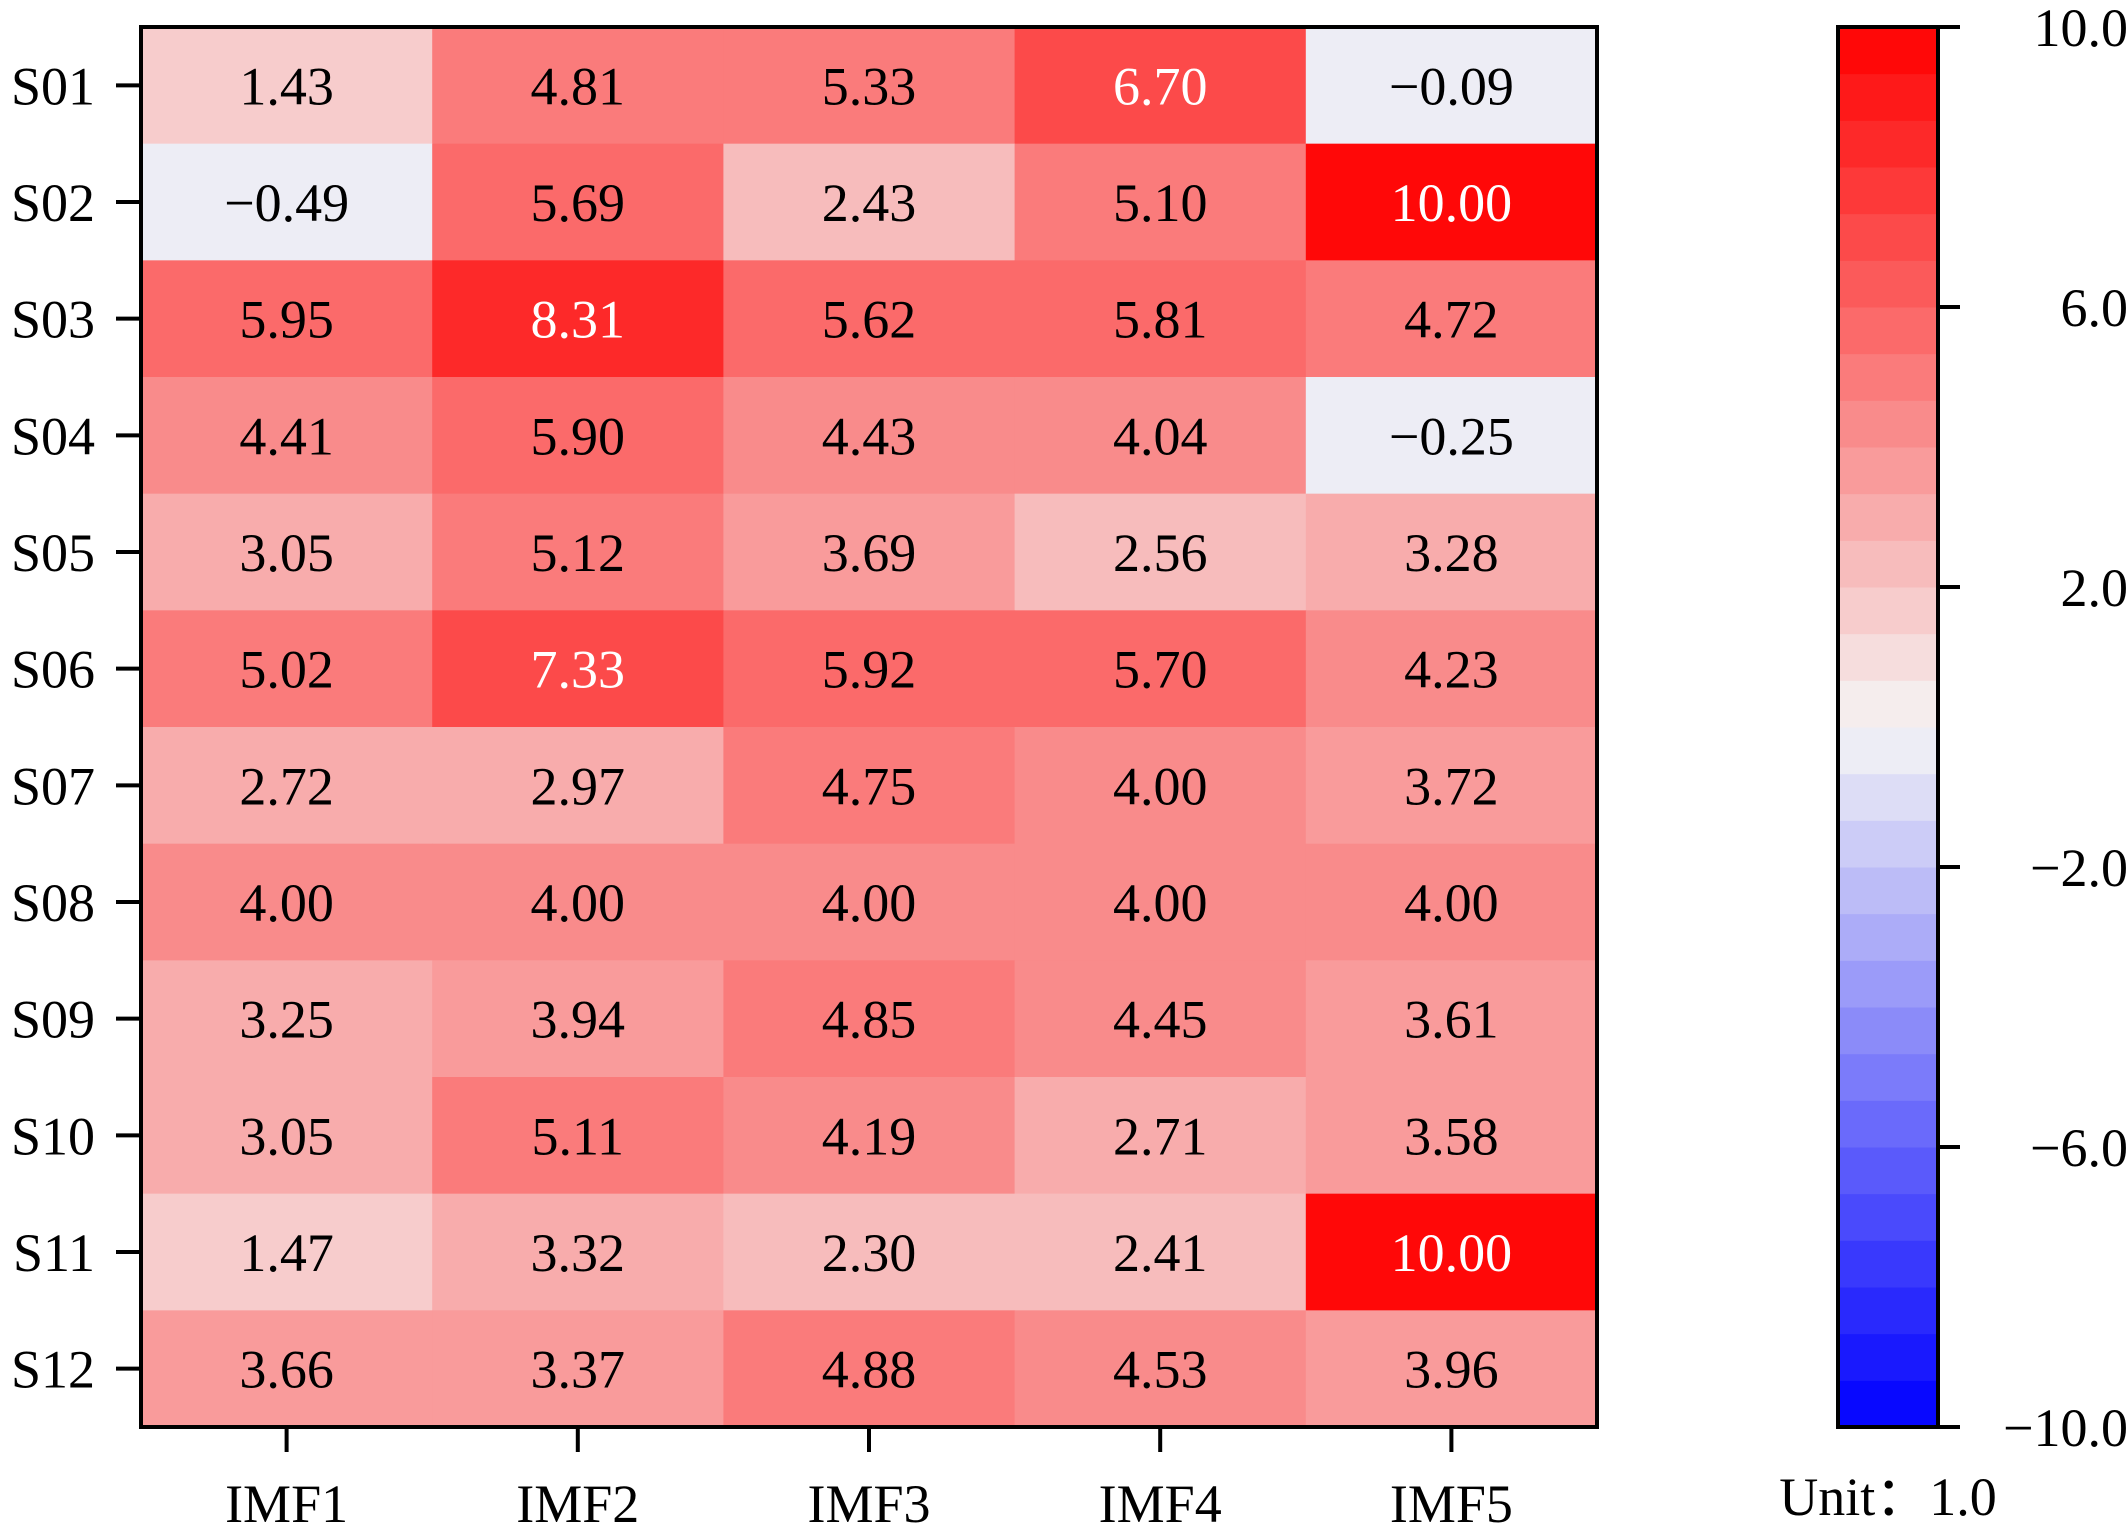 This screenshot has width=2128, height=1525. I want to click on cell-value-label: 5.95, so click(286, 320).